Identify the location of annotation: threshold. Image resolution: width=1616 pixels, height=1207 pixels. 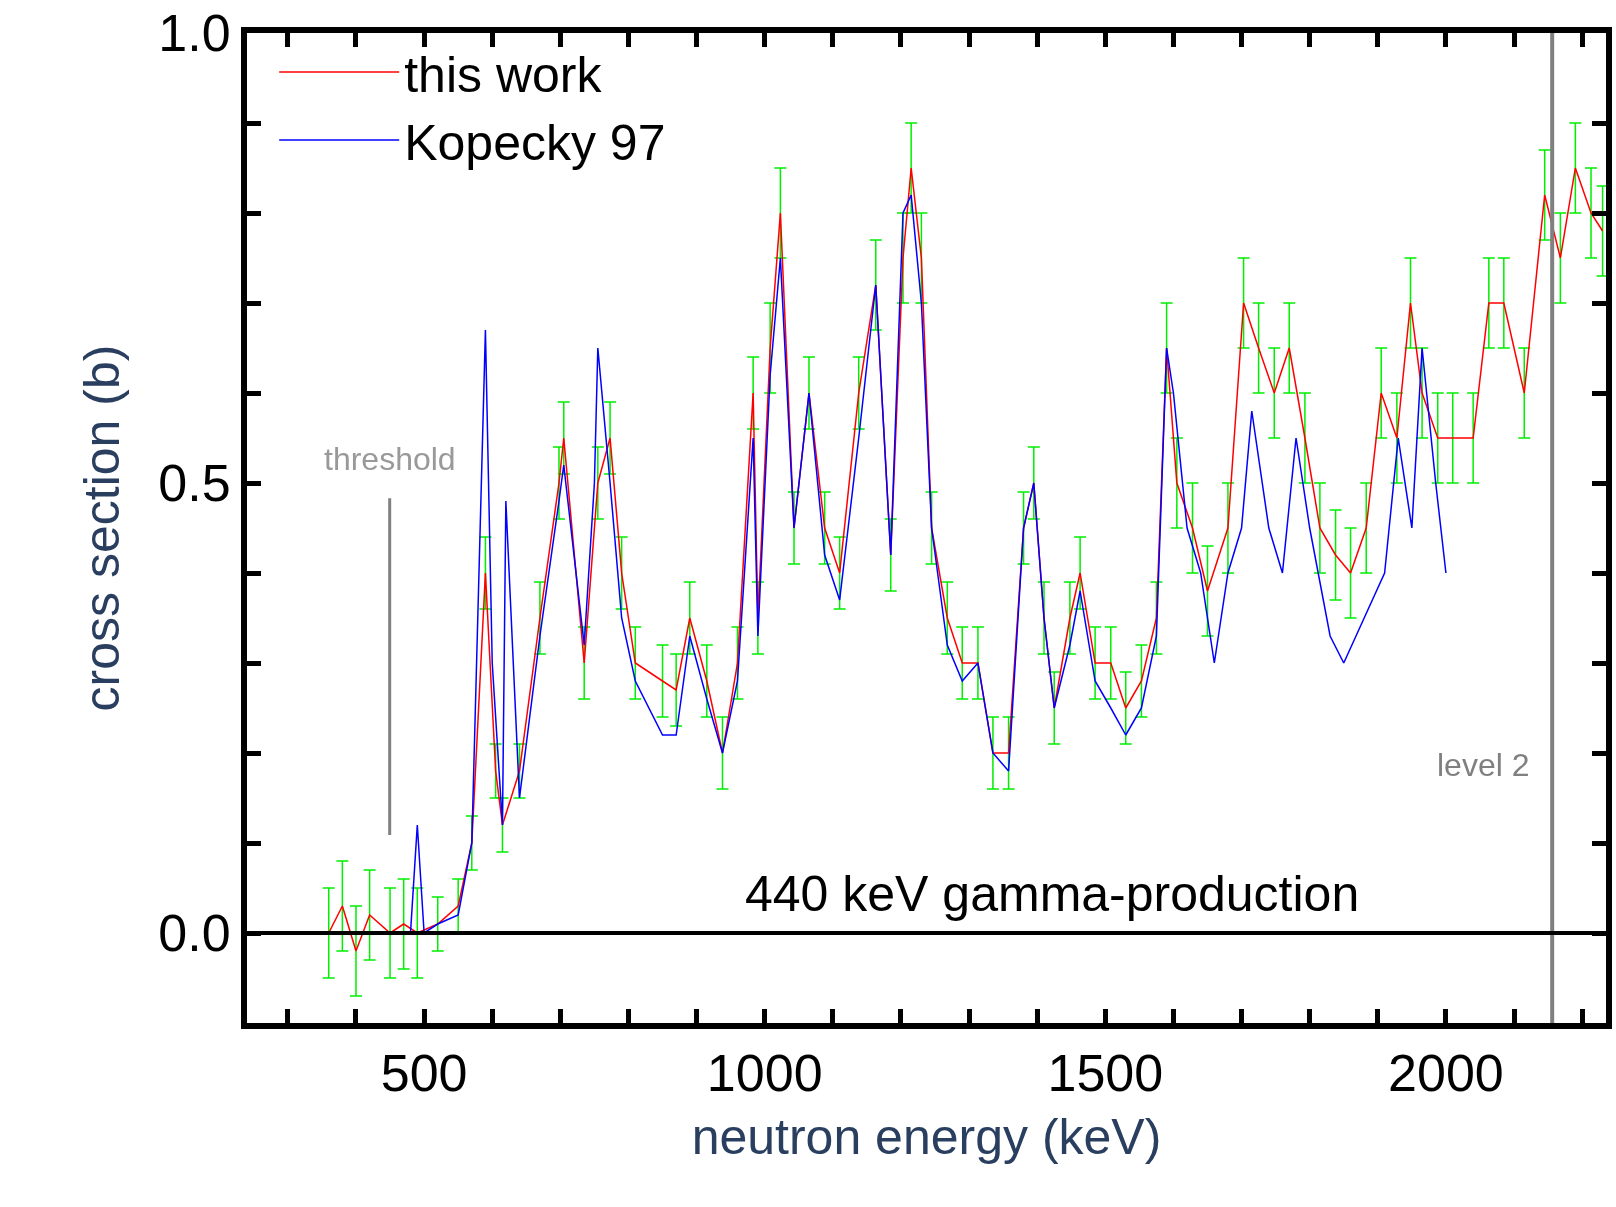
(390, 459).